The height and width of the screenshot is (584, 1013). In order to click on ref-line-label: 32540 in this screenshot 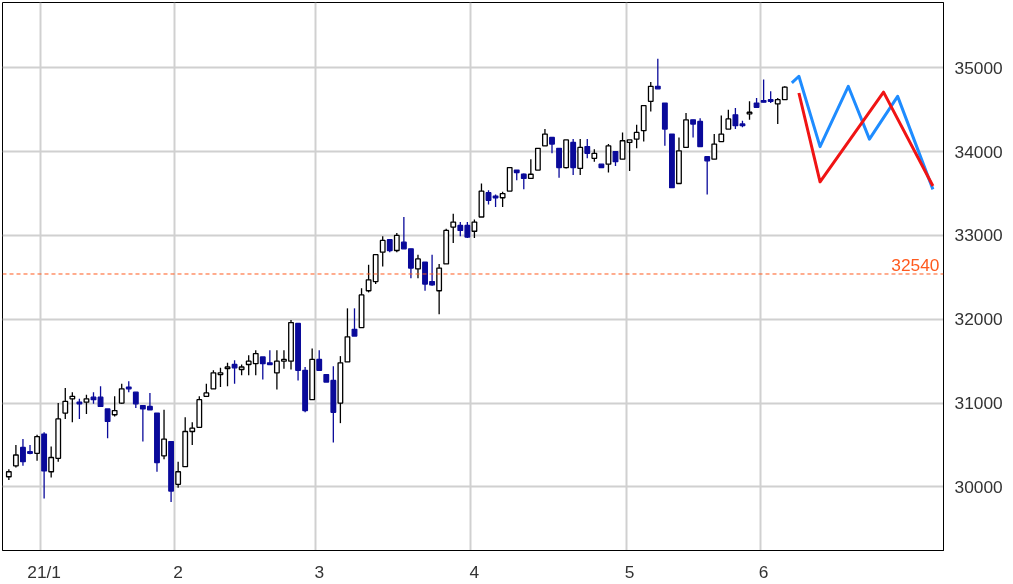, I will do `click(915, 264)`.